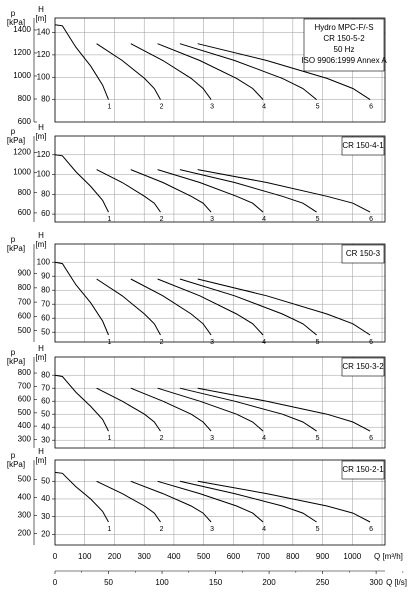  What do you see at coordinates (45, 275) in the screenshot?
I see `y-tick-label: 90` at bounding box center [45, 275].